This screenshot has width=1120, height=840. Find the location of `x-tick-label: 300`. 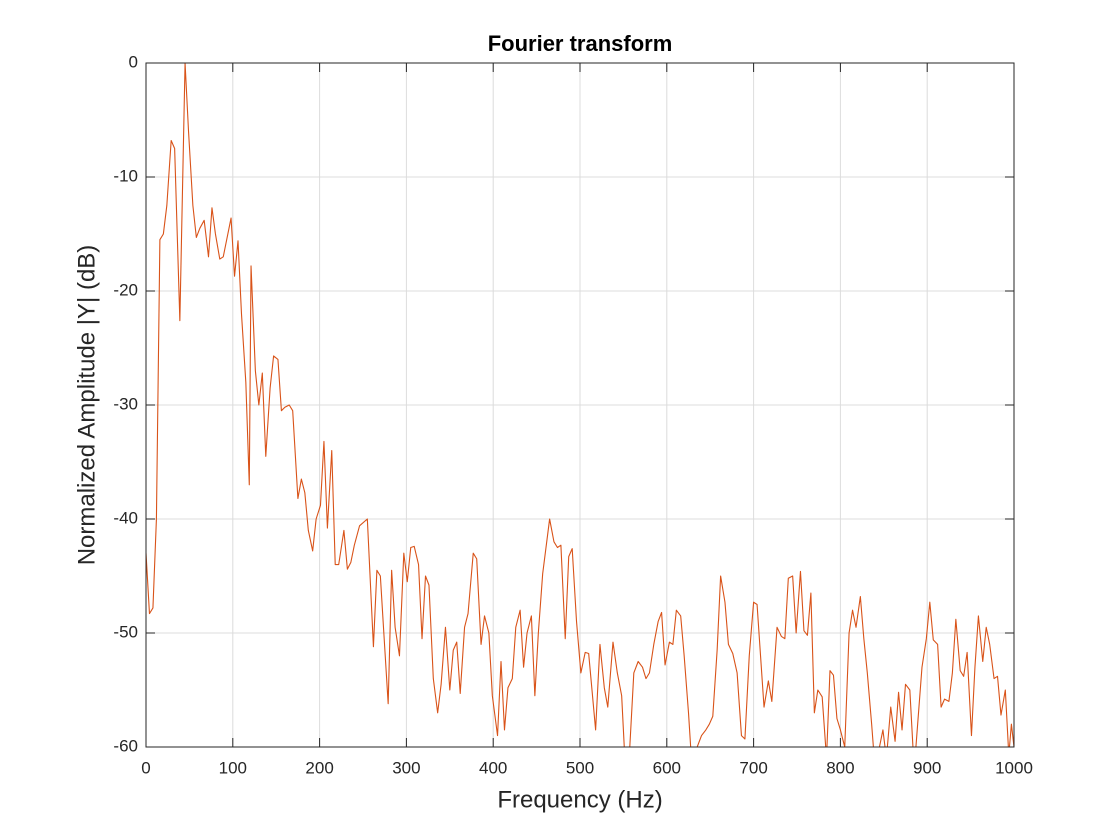

x-tick-label: 300 is located at coordinates (406, 767).